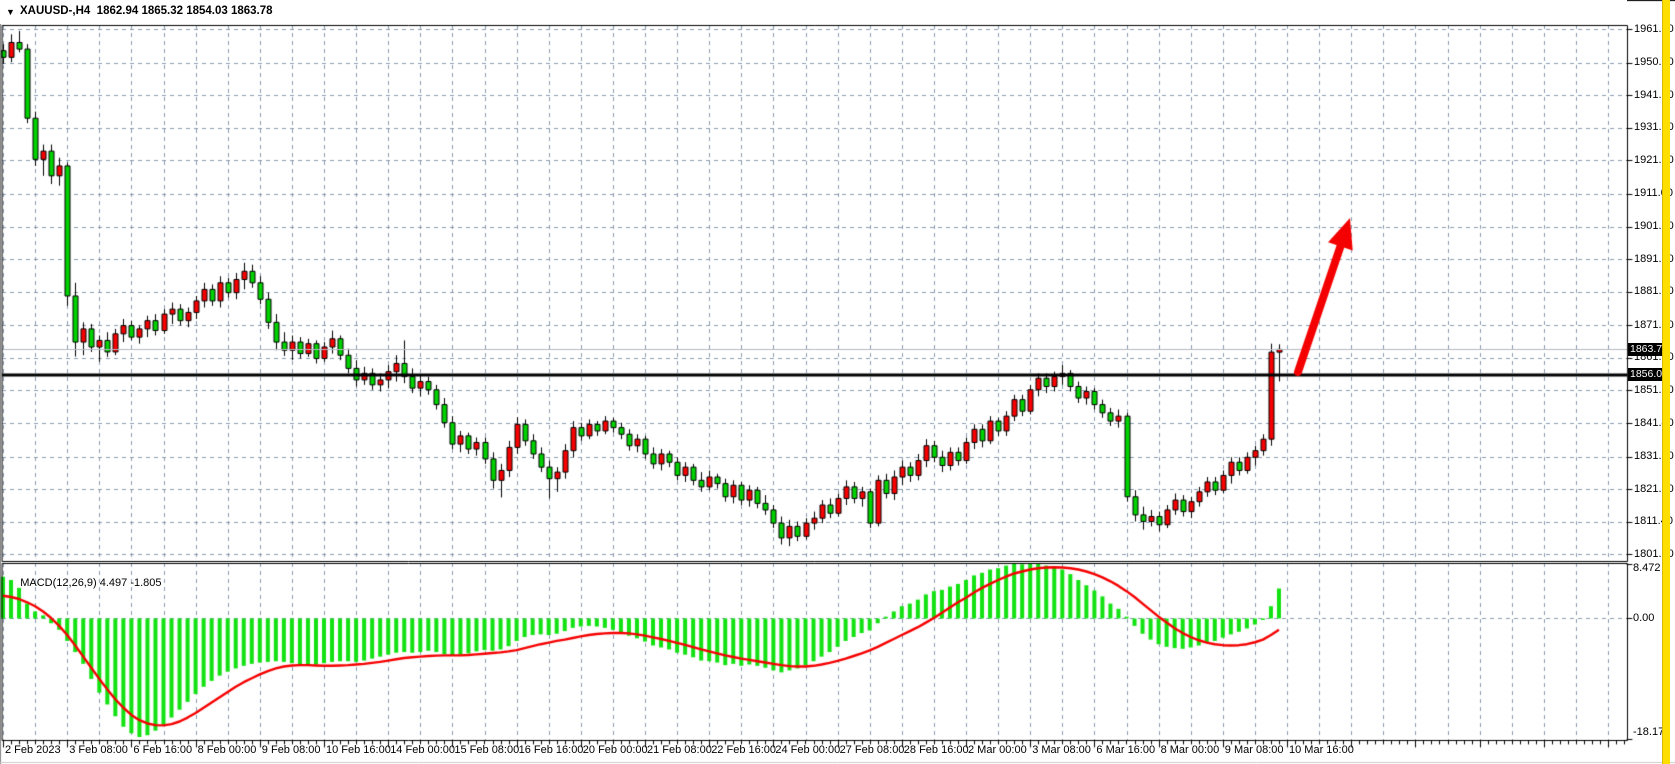  I want to click on macd-signal-value: -1.805, so click(146, 583).